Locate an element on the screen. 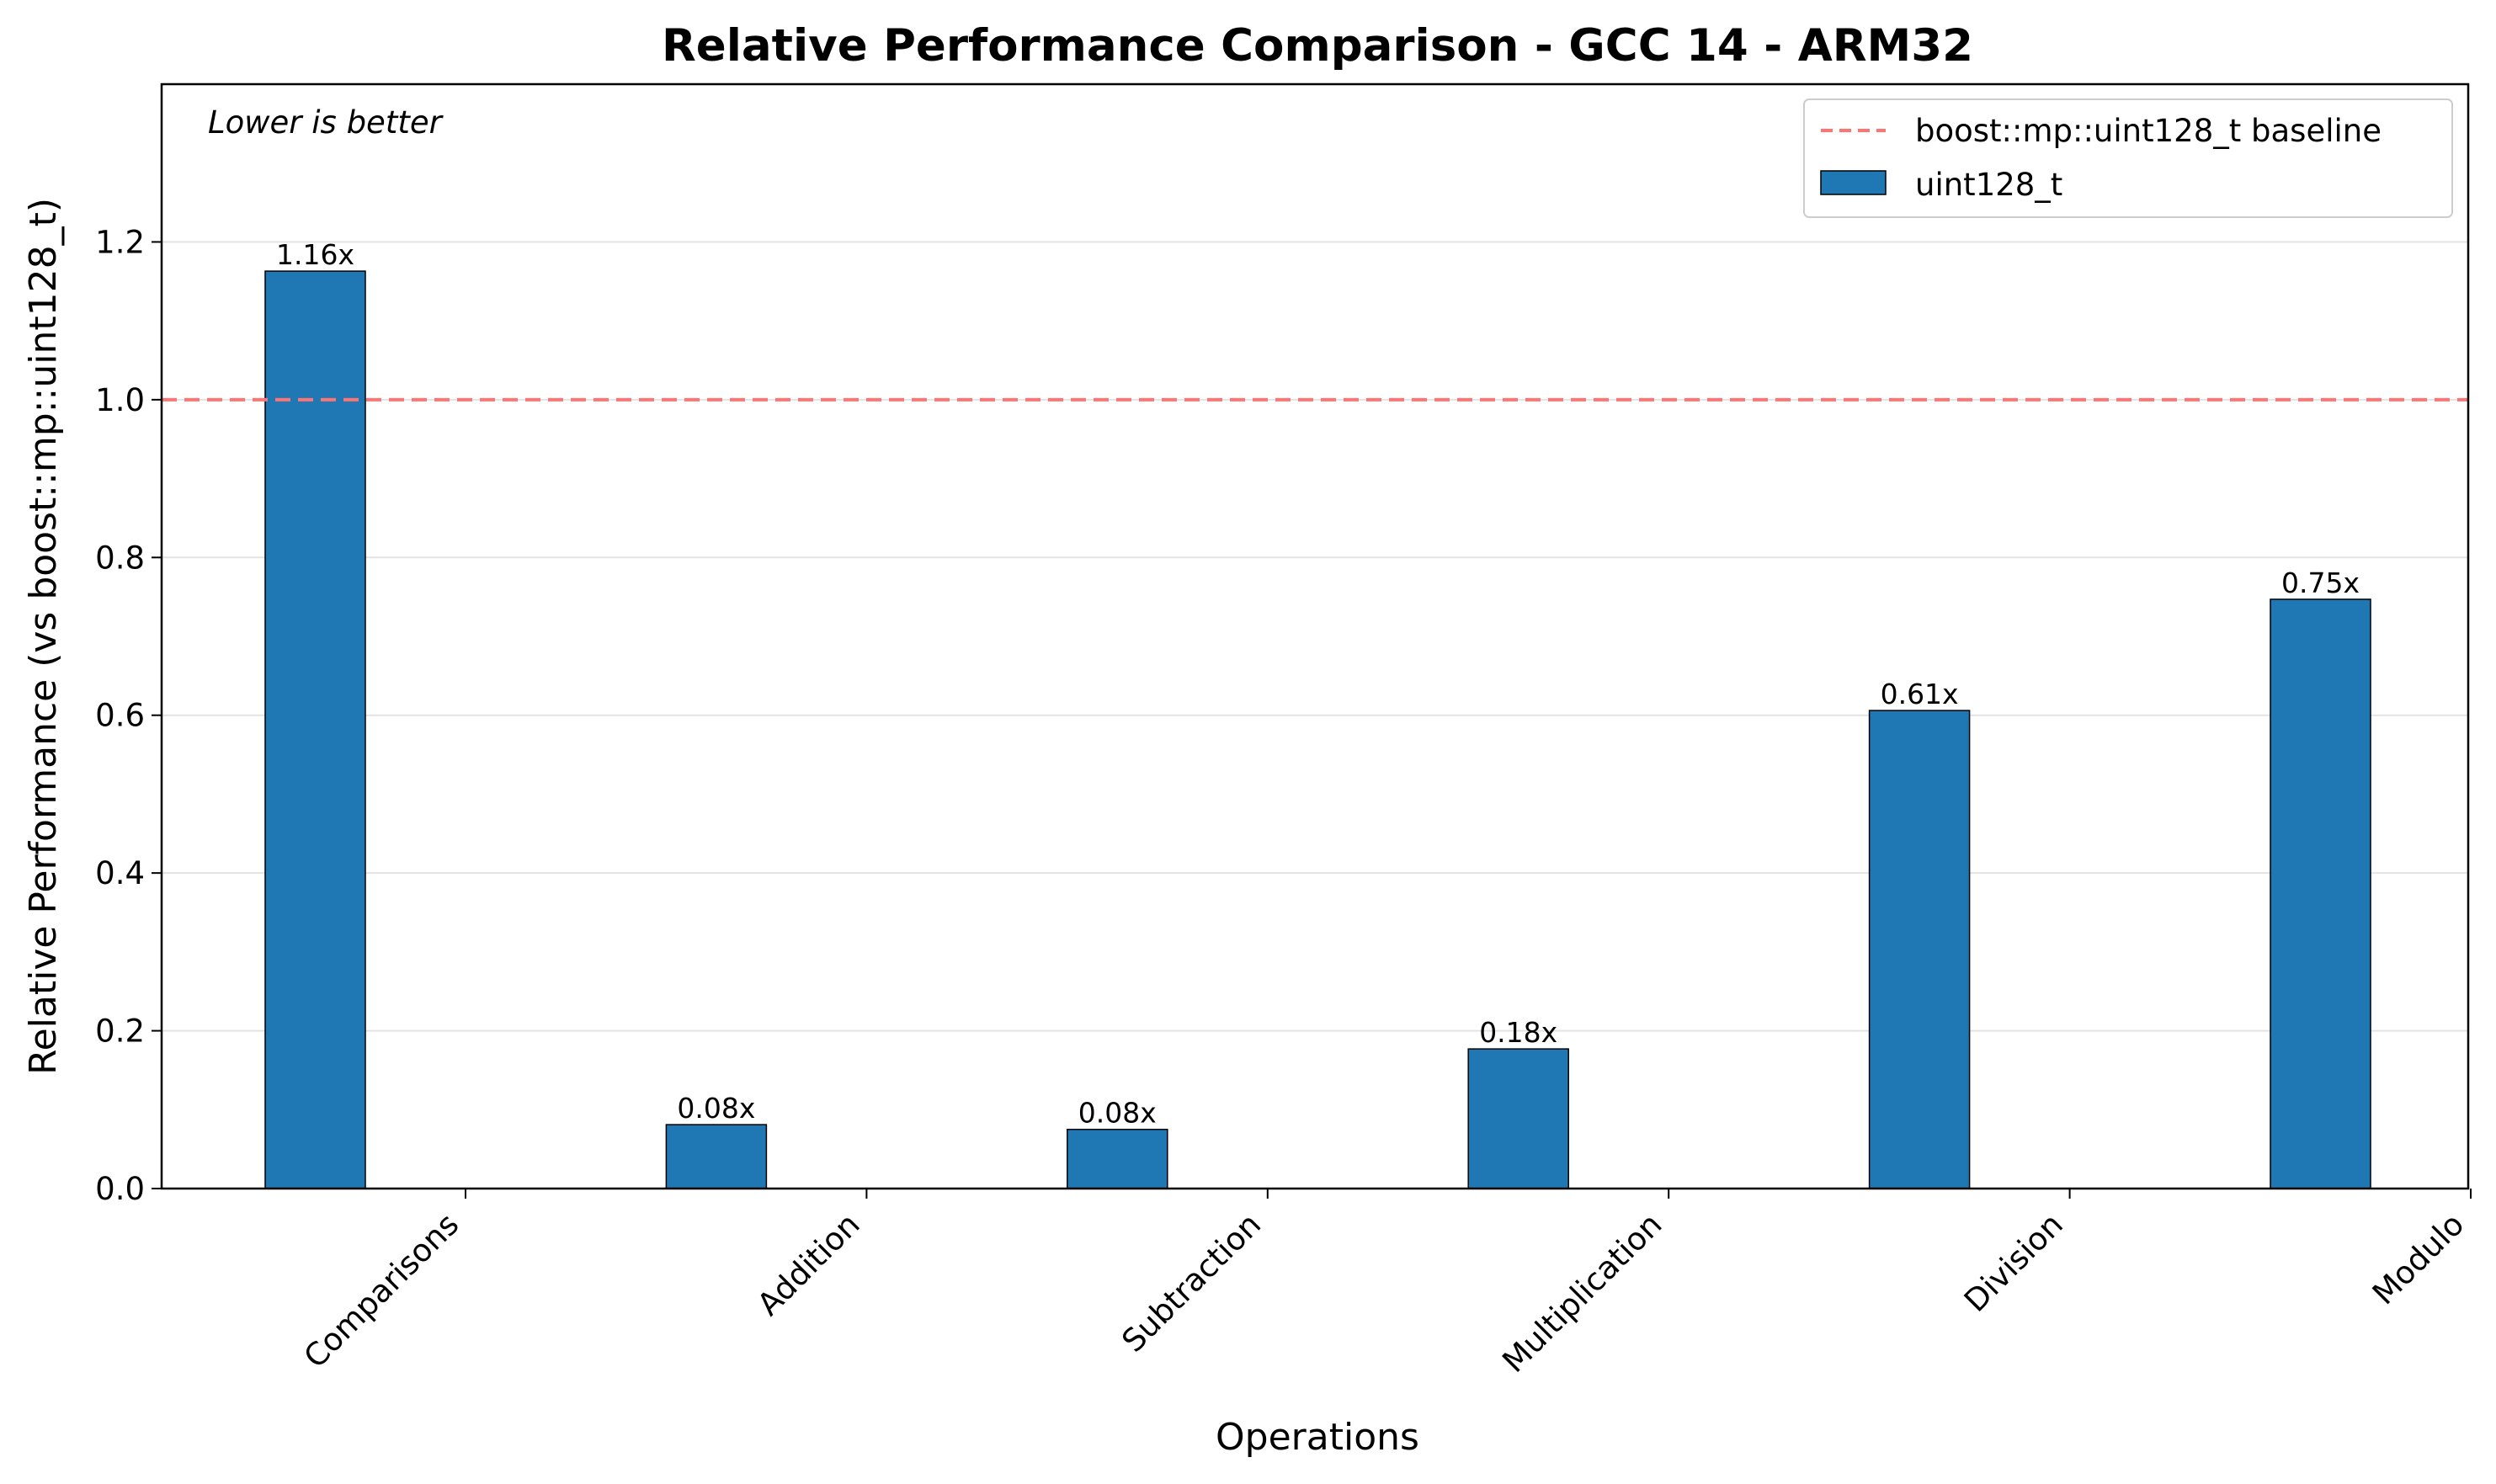 This screenshot has width=2496, height=1484. y-tick-label: 0.0 is located at coordinates (120, 1189).